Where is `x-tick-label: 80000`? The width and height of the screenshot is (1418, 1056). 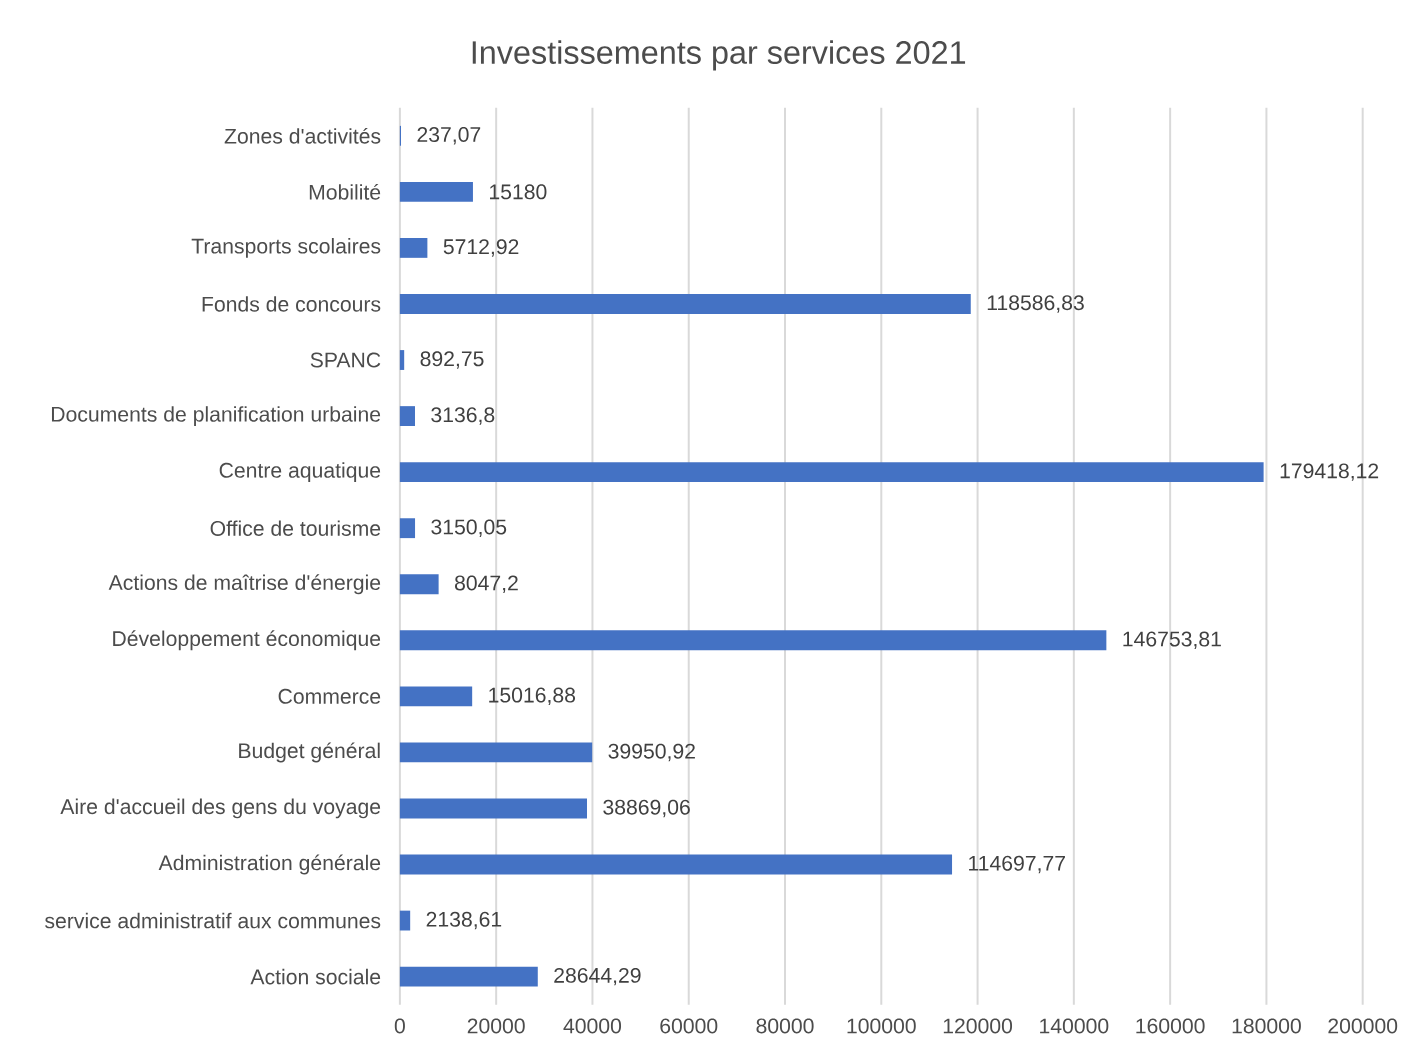
x-tick-label: 80000 is located at coordinates (785, 1026).